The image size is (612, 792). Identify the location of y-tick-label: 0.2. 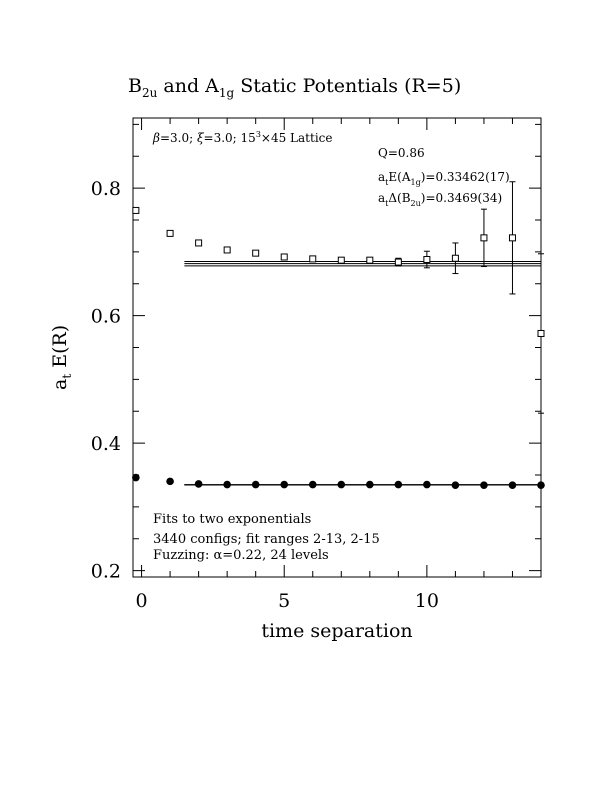
(106, 572).